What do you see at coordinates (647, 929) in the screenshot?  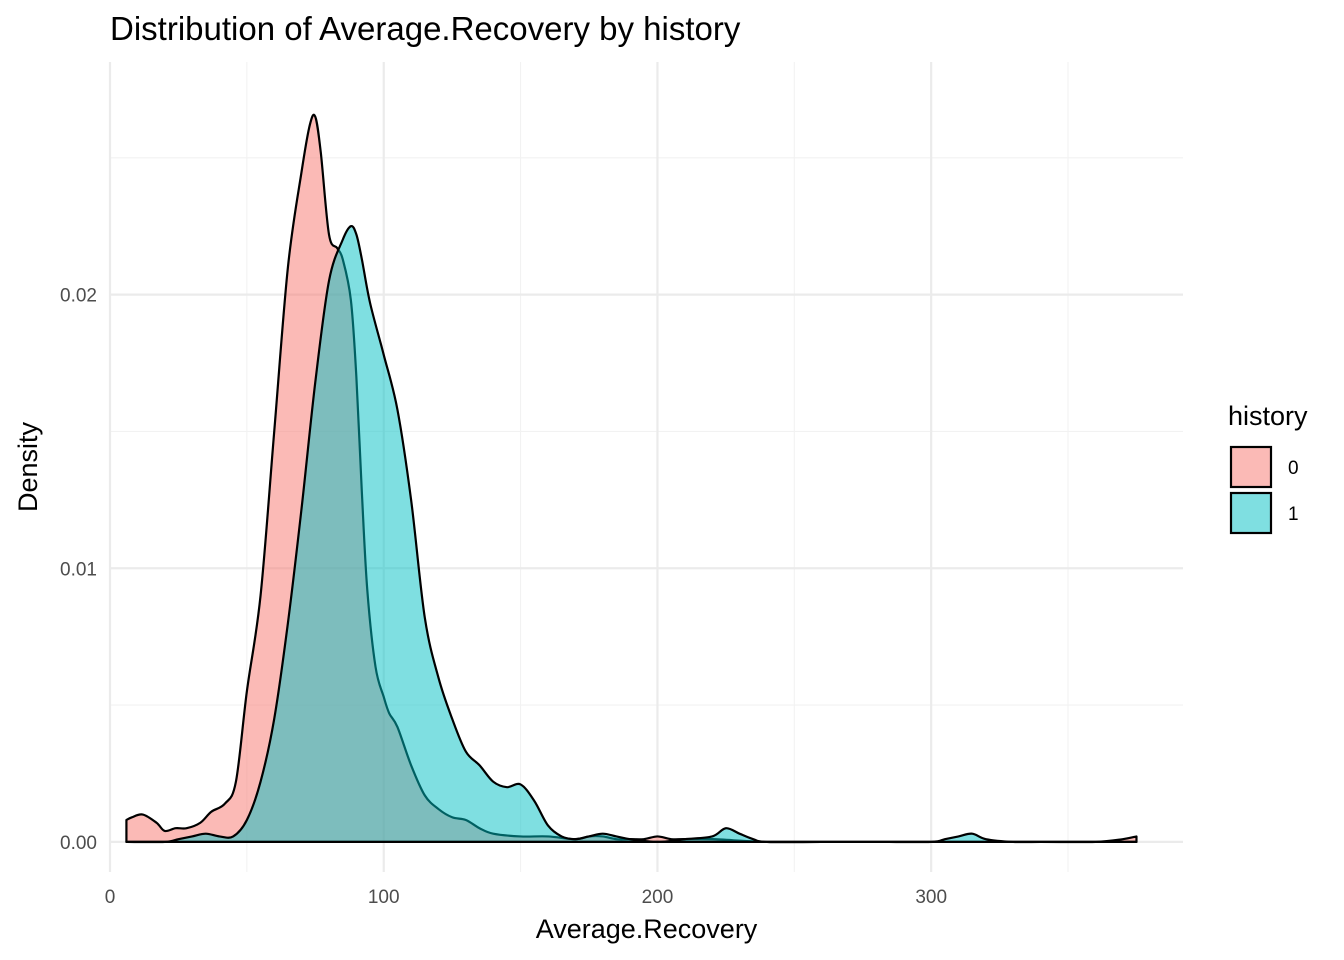 I see `x-axis-title: Average.Recovery` at bounding box center [647, 929].